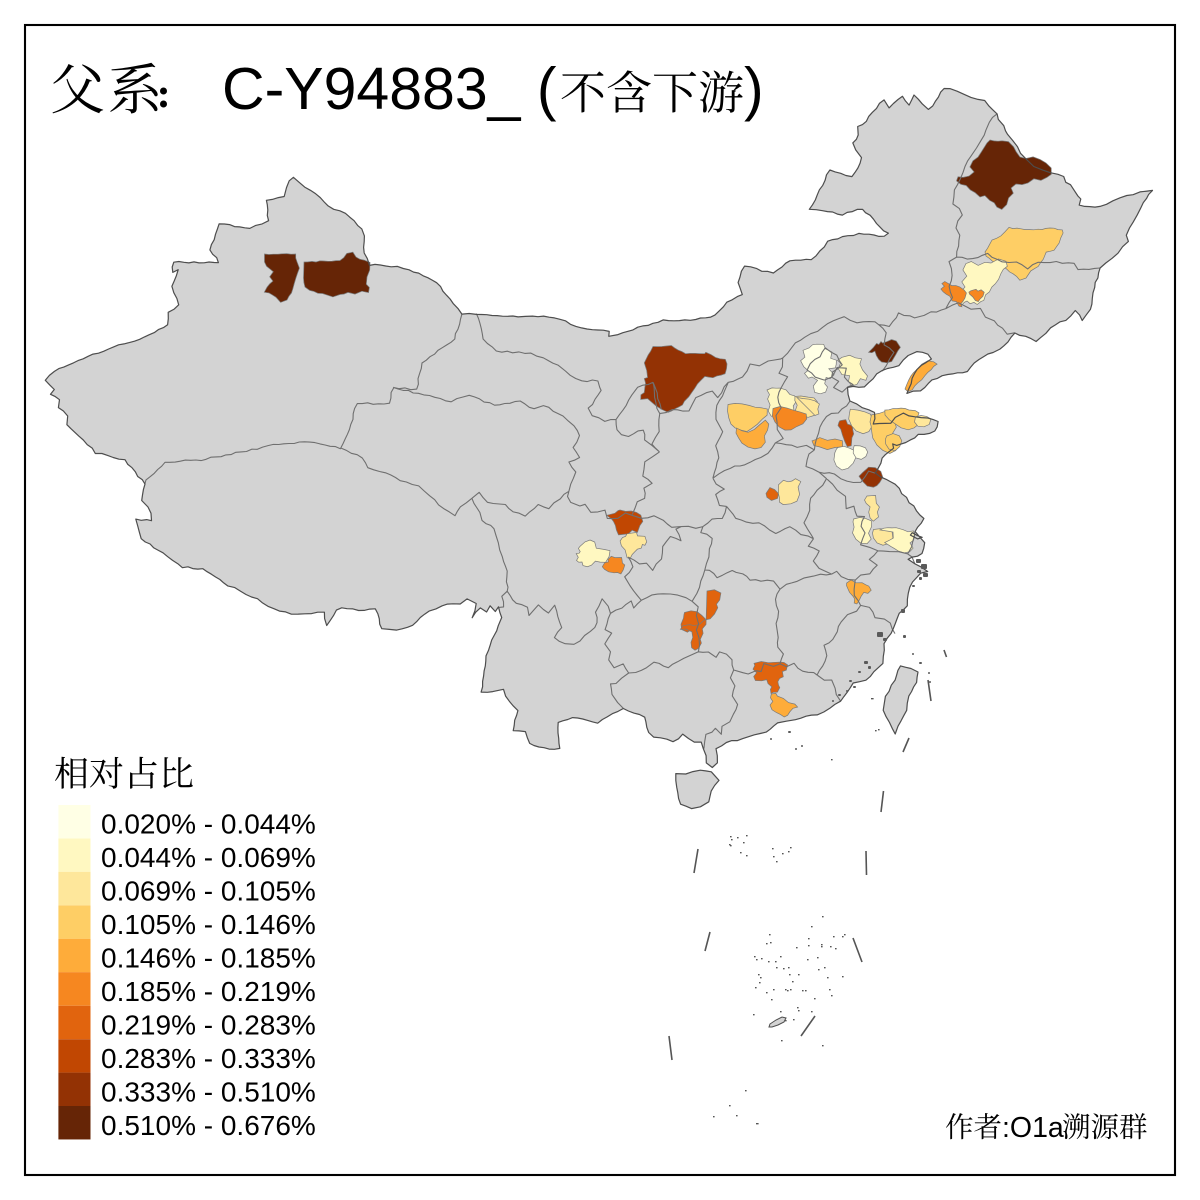 The image size is (1200, 1200). Describe the element at coordinates (208, 958) in the screenshot. I see `svg-text: 0.146% - 0.185%` at that location.